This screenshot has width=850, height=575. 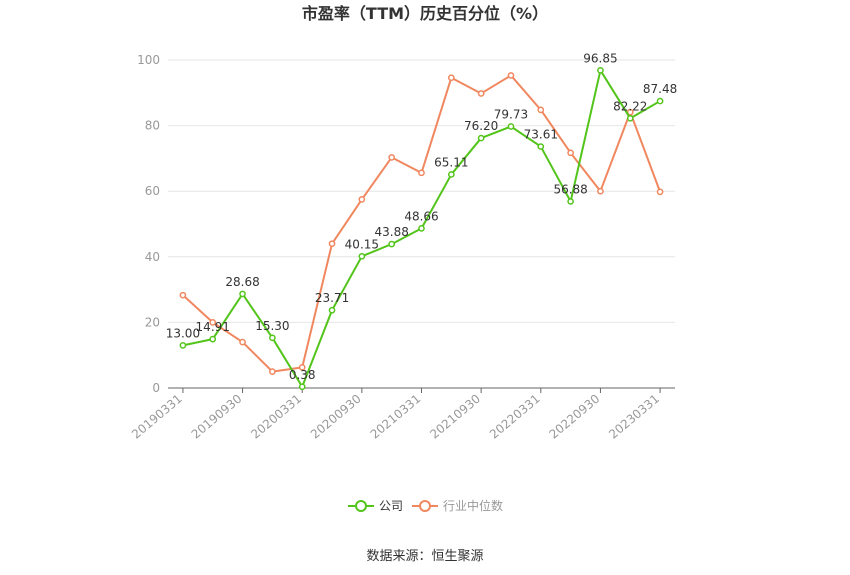 What do you see at coordinates (634, 417) in the screenshot?
I see `x-tick-label: 20230331` at bounding box center [634, 417].